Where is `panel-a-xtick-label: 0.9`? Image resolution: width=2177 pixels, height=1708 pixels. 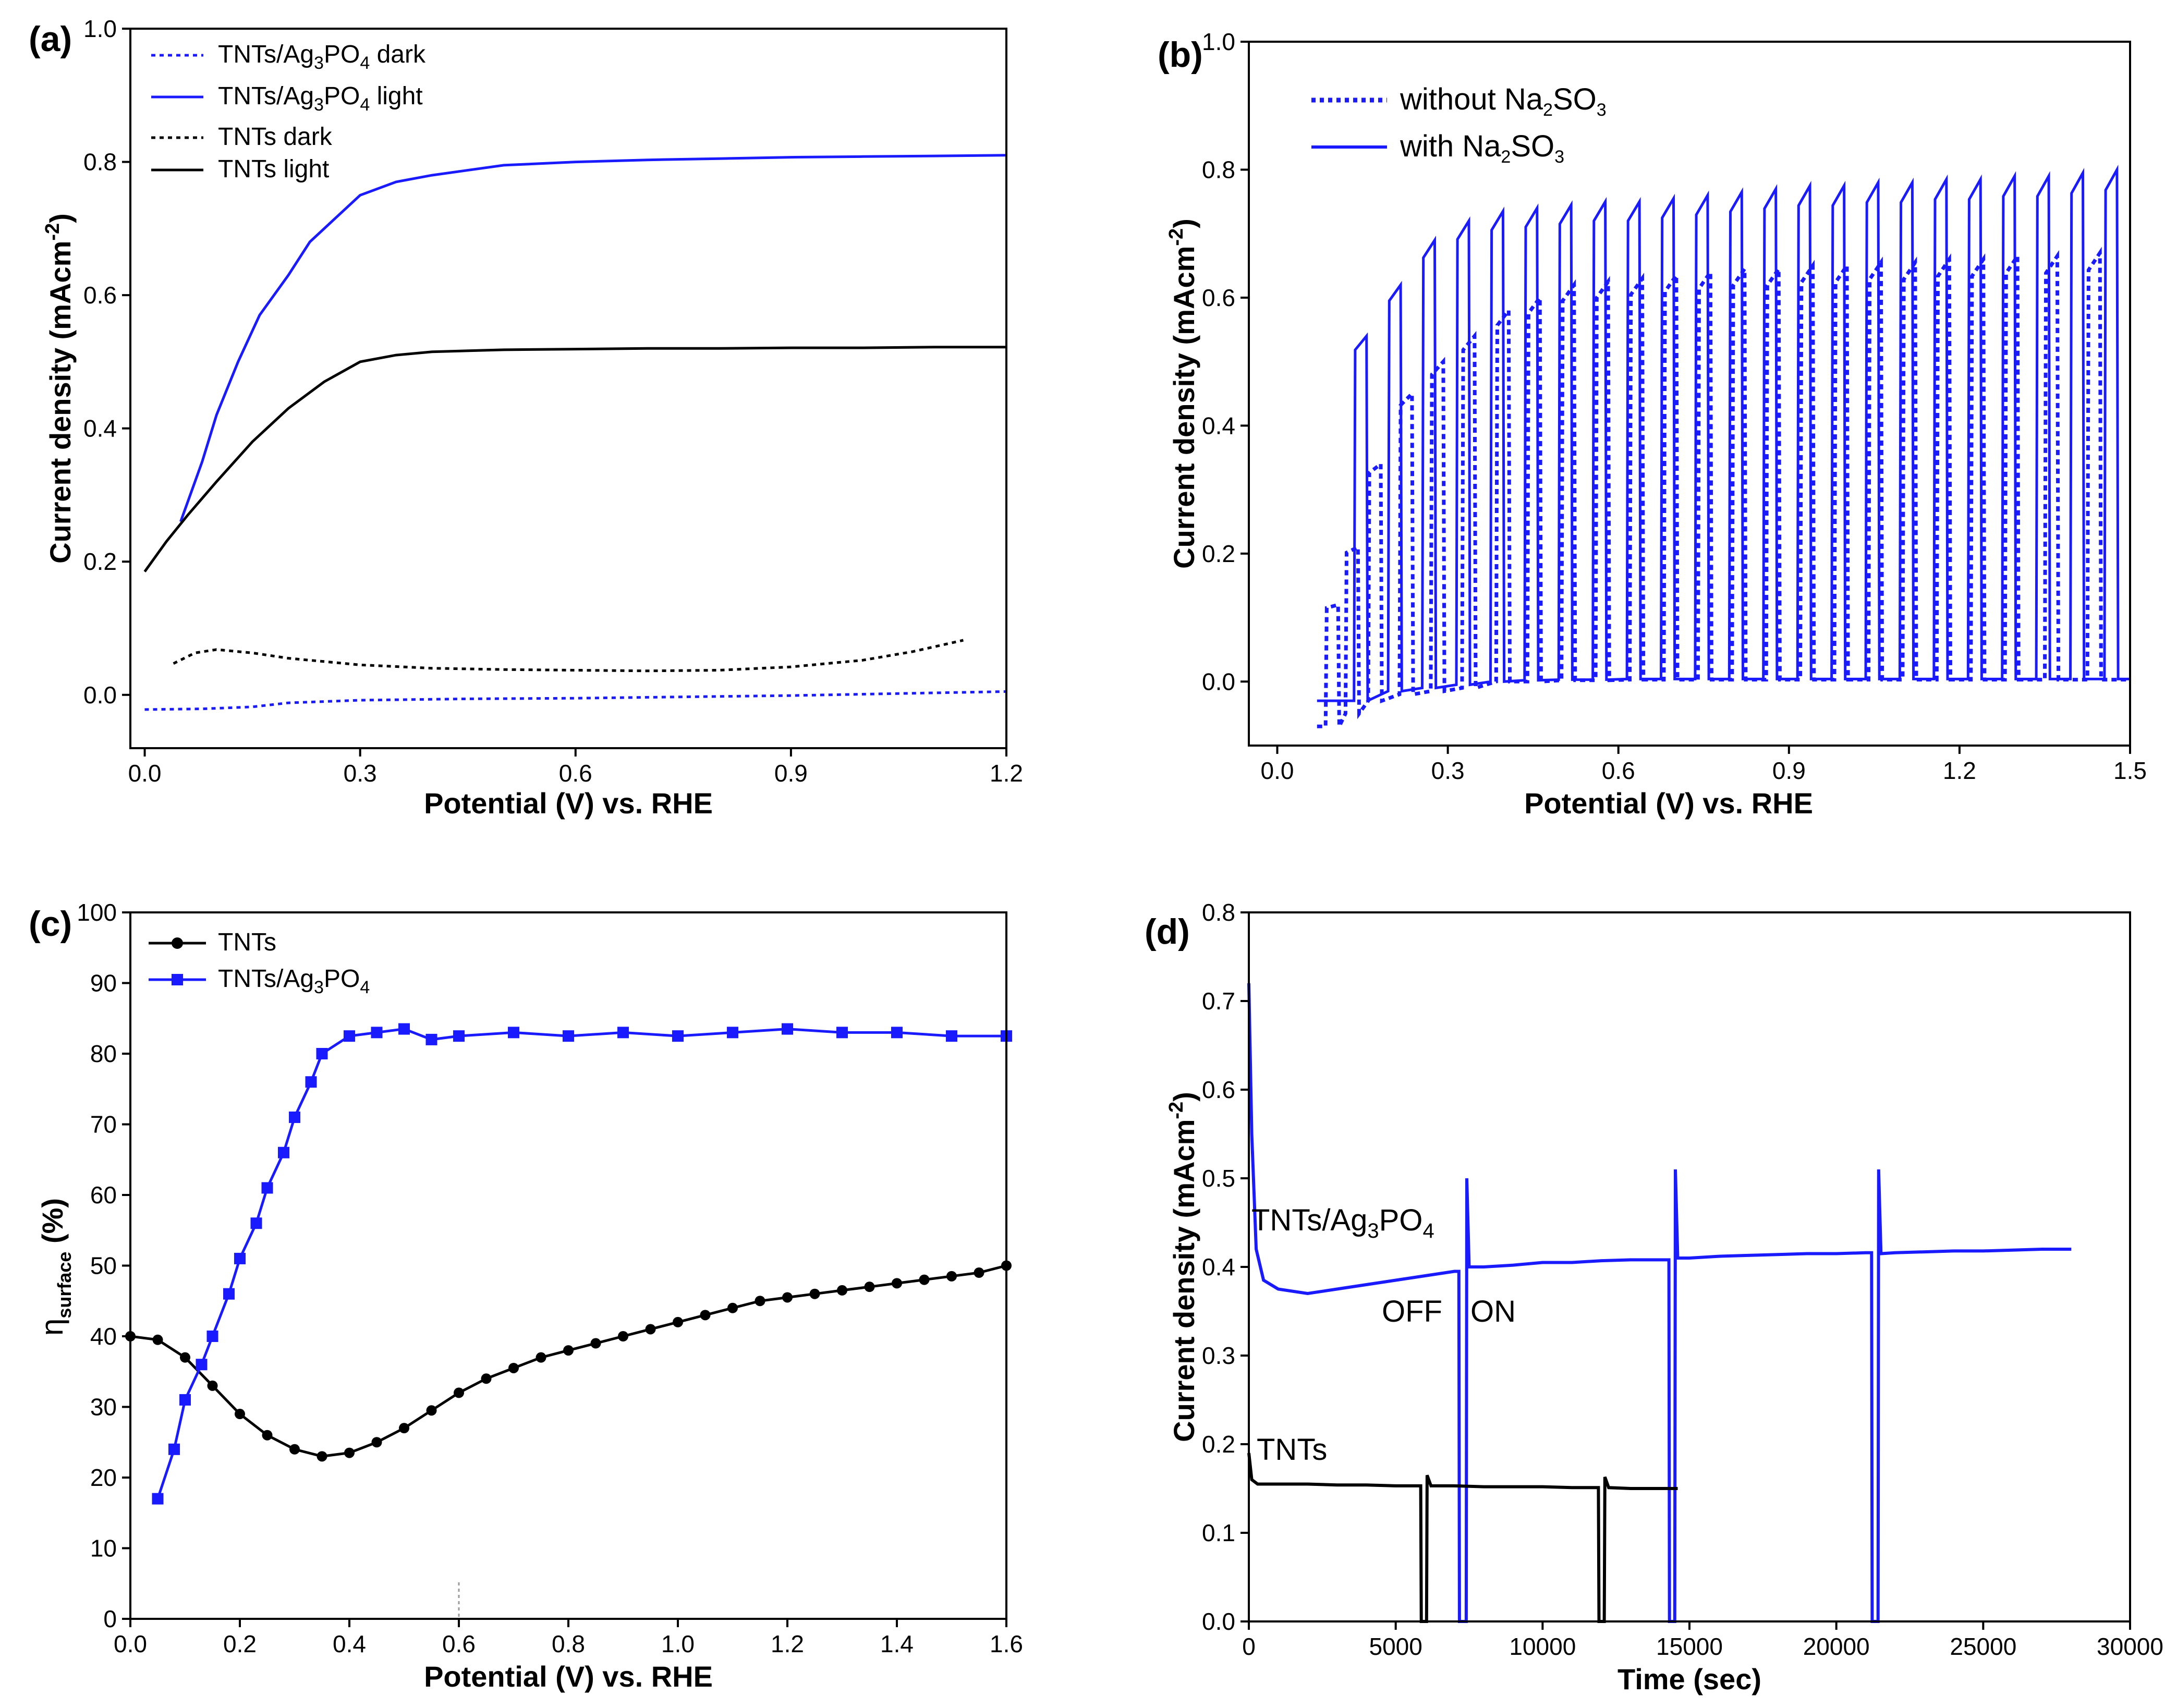
panel-a-xtick-label: 0.9 is located at coordinates (791, 773).